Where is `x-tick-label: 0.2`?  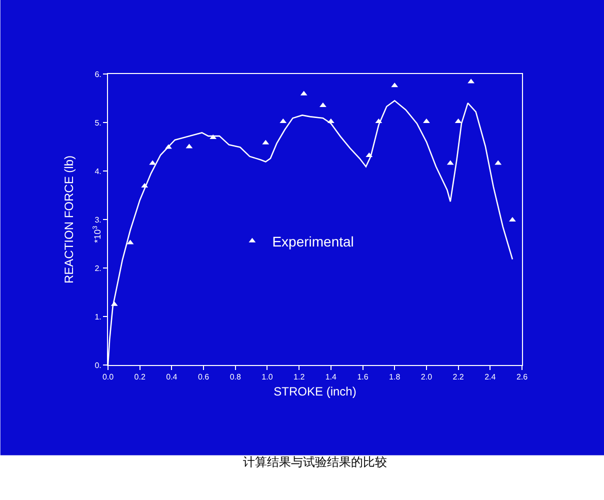
x-tick-label: 0.2 is located at coordinates (140, 377).